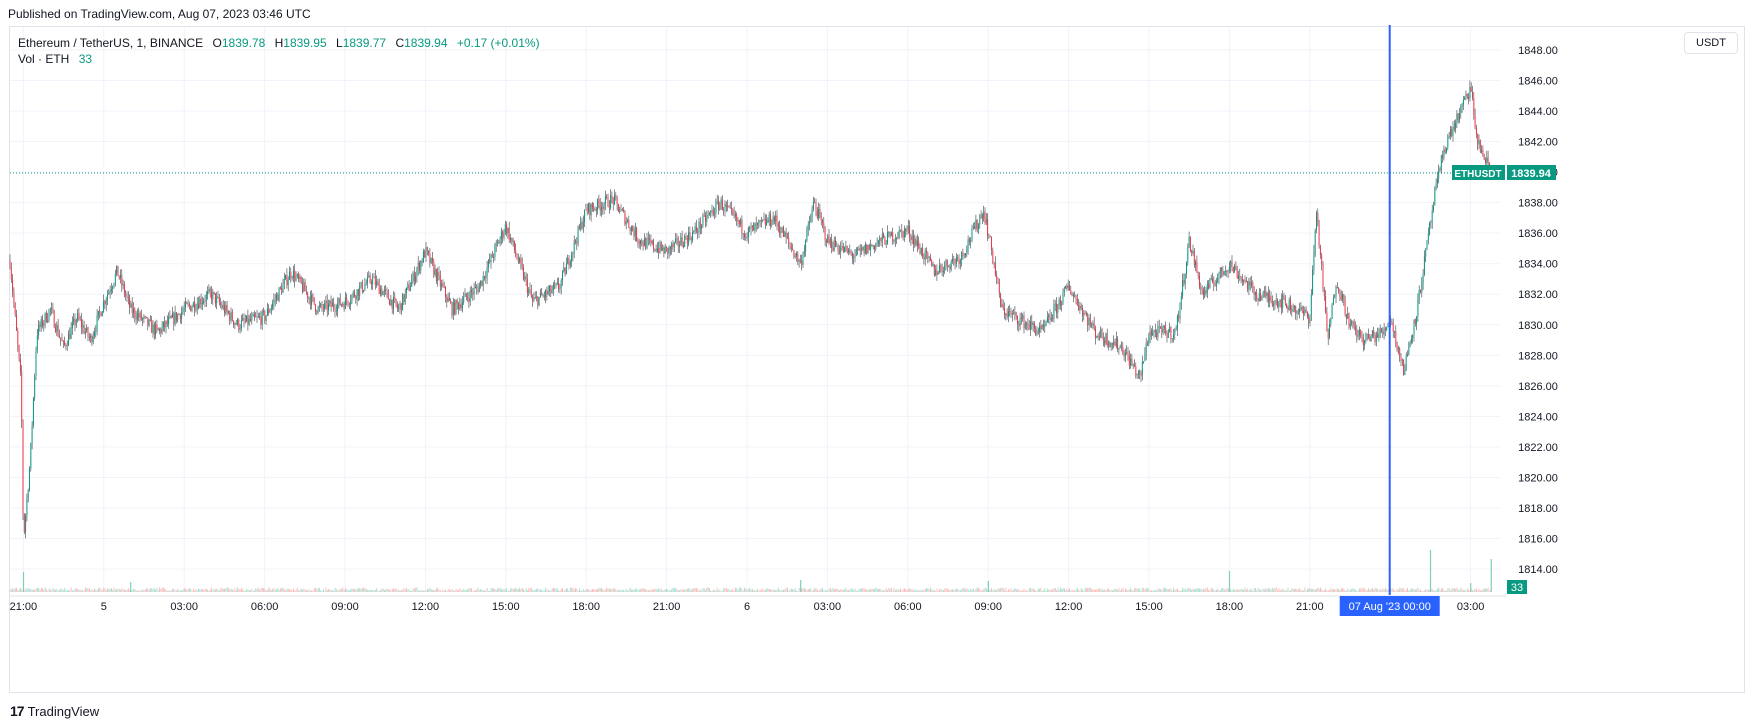 This screenshot has width=1755, height=728. What do you see at coordinates (1711, 43) in the screenshot?
I see `currency-button: USDT` at bounding box center [1711, 43].